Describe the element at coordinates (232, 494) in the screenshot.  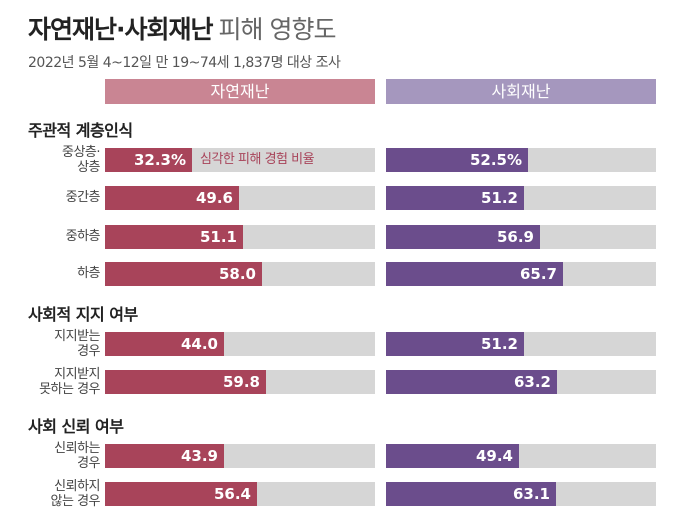
I see `natural-value-label: 56.4` at that location.